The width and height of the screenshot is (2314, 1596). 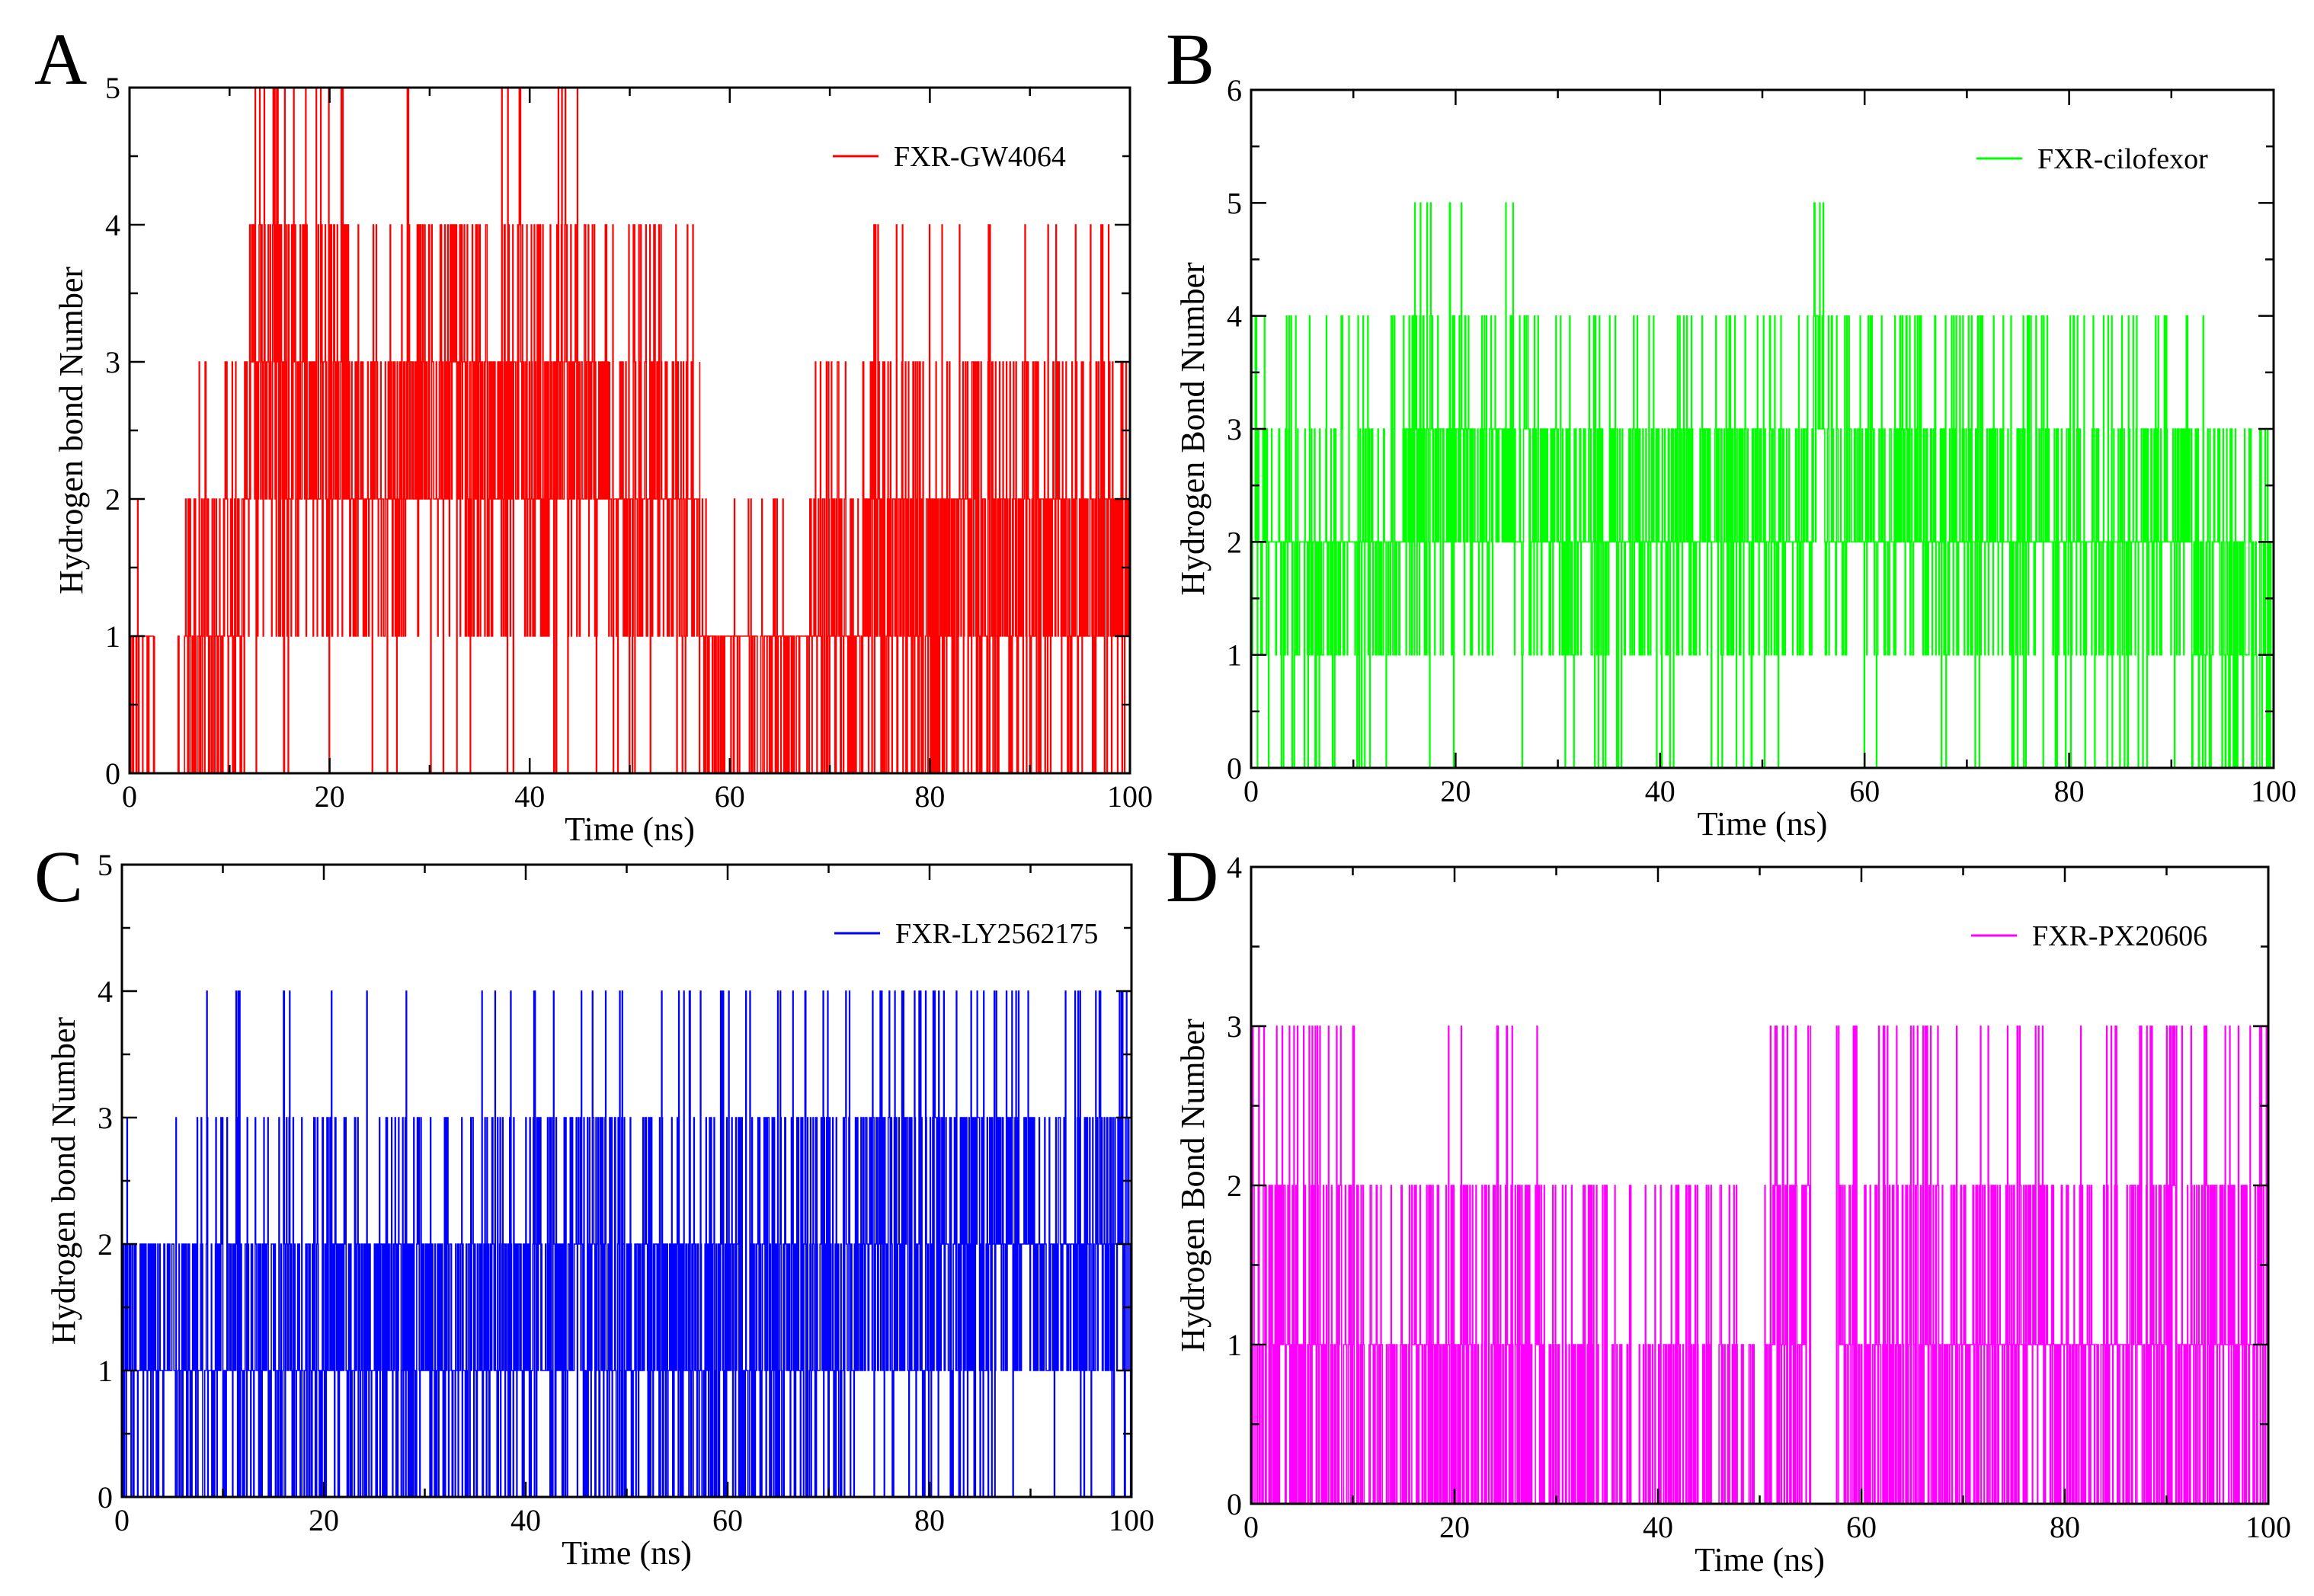 What do you see at coordinates (61, 59) in the screenshot?
I see `panel-letter-a: A` at bounding box center [61, 59].